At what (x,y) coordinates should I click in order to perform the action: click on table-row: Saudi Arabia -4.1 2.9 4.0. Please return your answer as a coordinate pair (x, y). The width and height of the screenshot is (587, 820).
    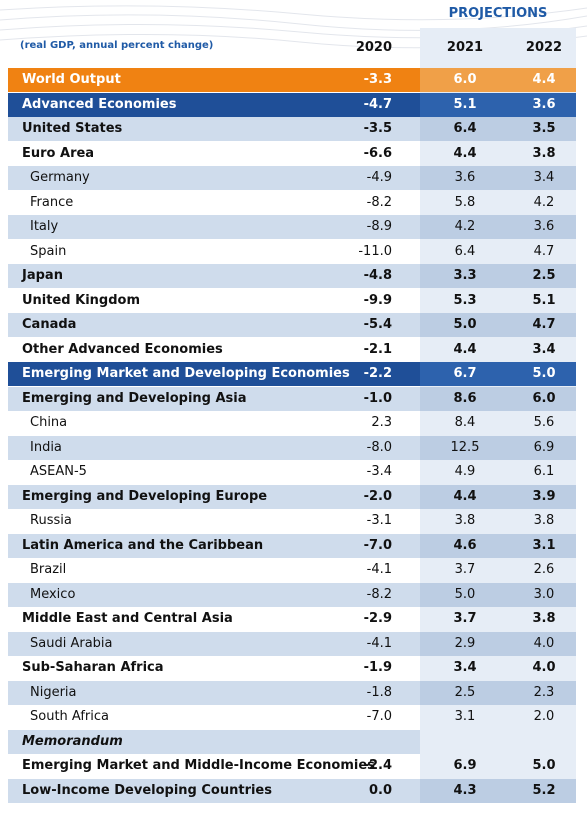
    Looking at the image, I should click on (292, 643).